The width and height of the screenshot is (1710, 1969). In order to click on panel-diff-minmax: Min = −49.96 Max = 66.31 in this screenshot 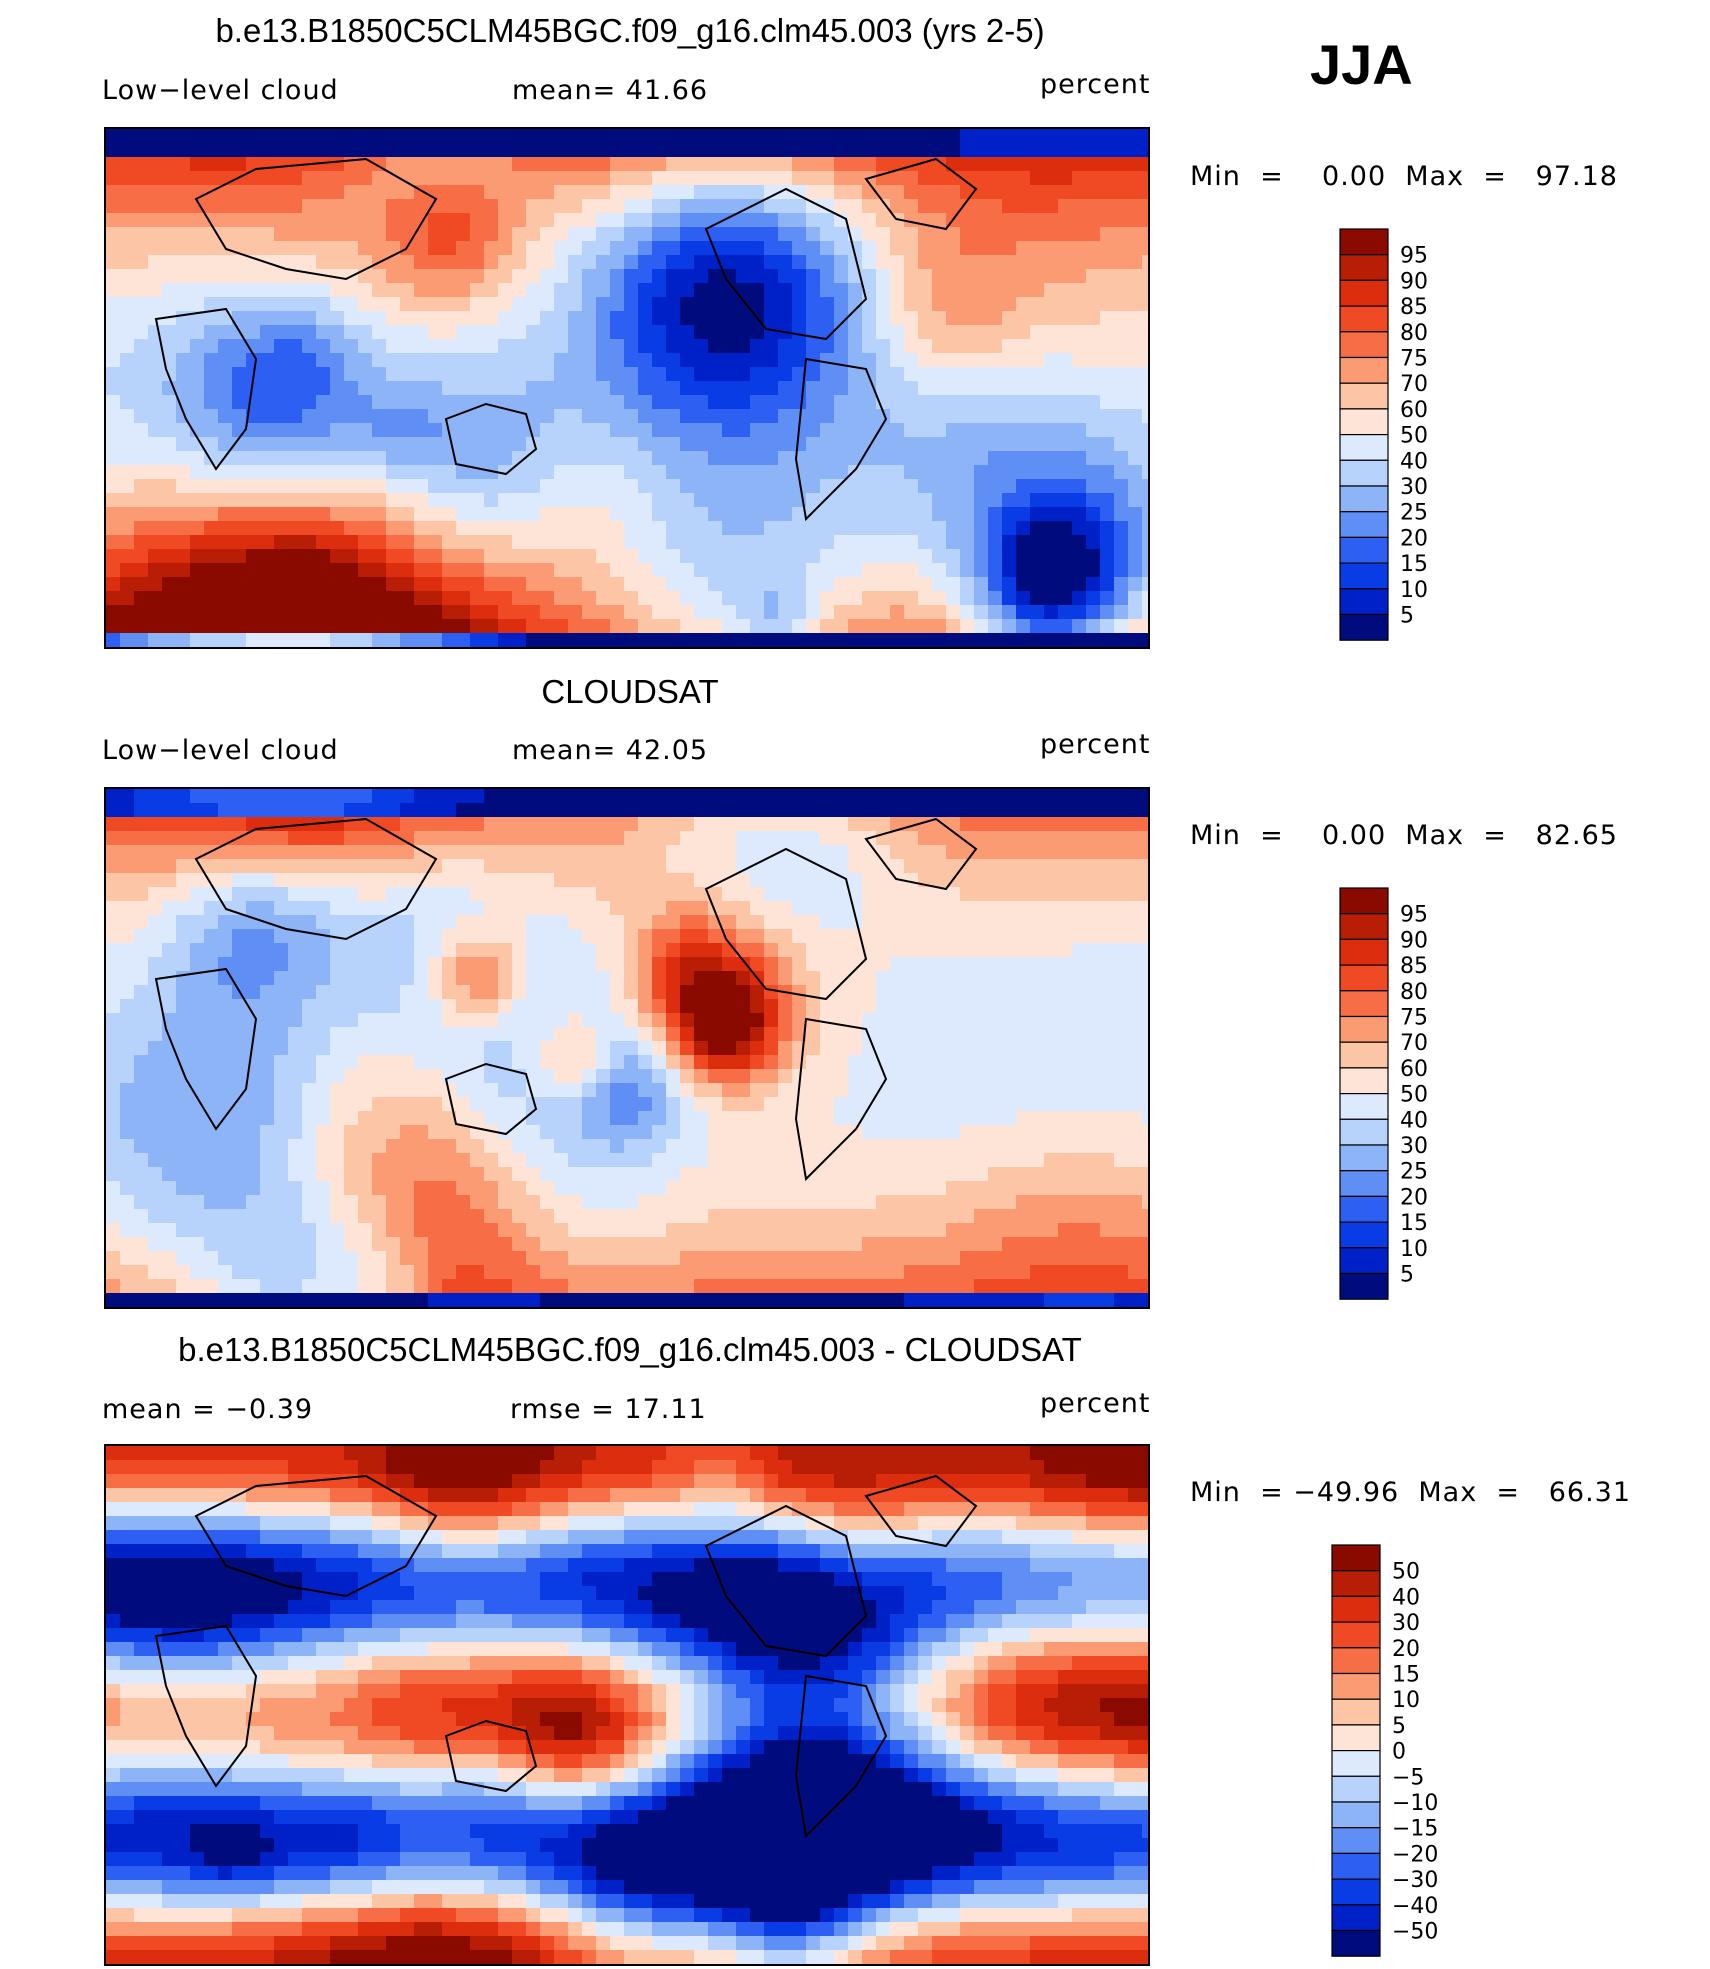, I will do `click(1411, 1492)`.